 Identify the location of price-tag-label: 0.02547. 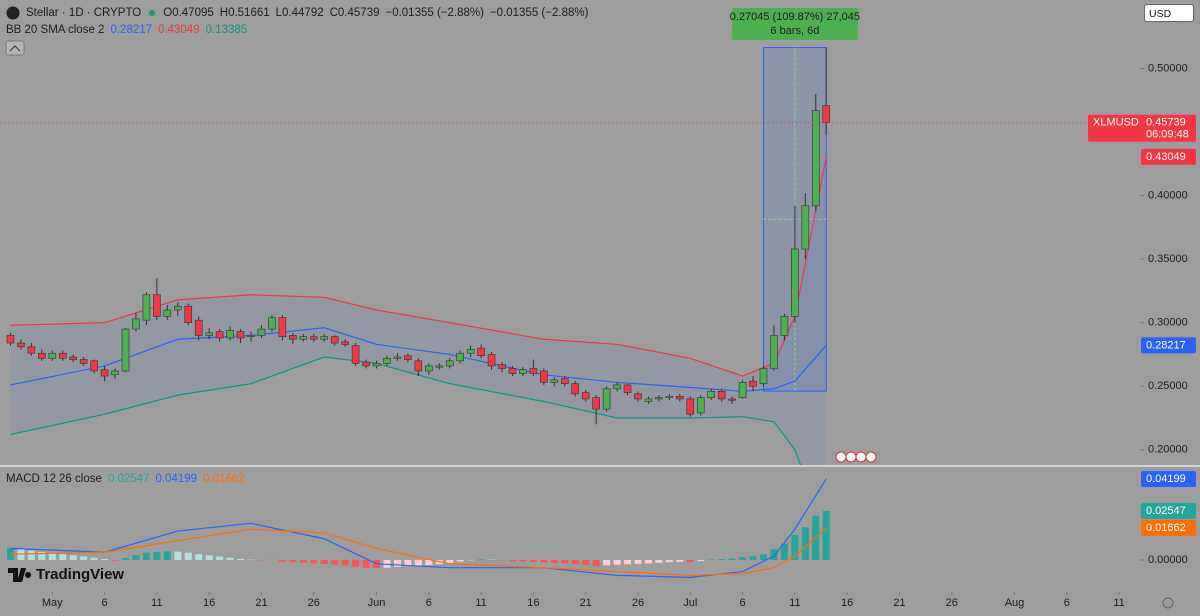
(1166, 511).